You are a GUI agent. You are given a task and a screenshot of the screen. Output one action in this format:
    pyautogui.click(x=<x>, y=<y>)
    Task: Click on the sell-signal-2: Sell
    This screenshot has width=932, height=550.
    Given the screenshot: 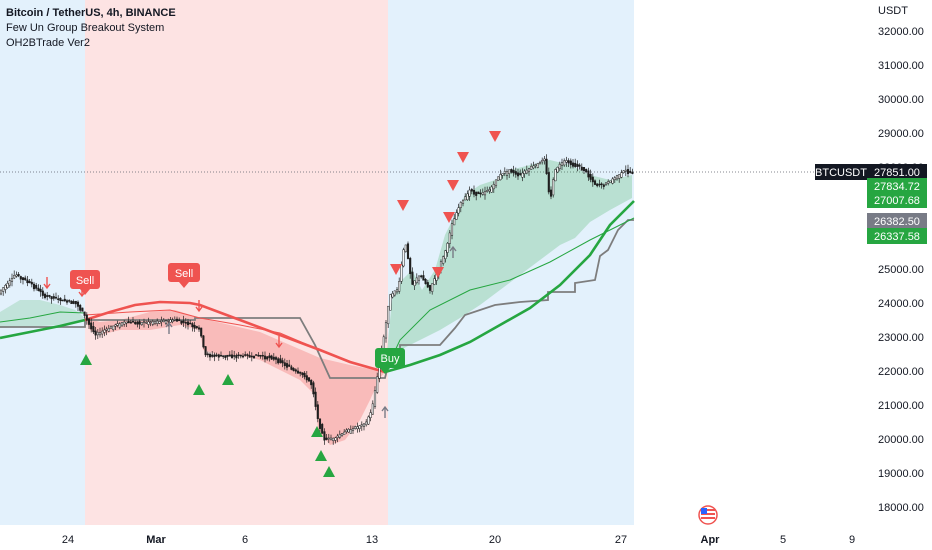 What is the action you would take?
    pyautogui.click(x=184, y=275)
    